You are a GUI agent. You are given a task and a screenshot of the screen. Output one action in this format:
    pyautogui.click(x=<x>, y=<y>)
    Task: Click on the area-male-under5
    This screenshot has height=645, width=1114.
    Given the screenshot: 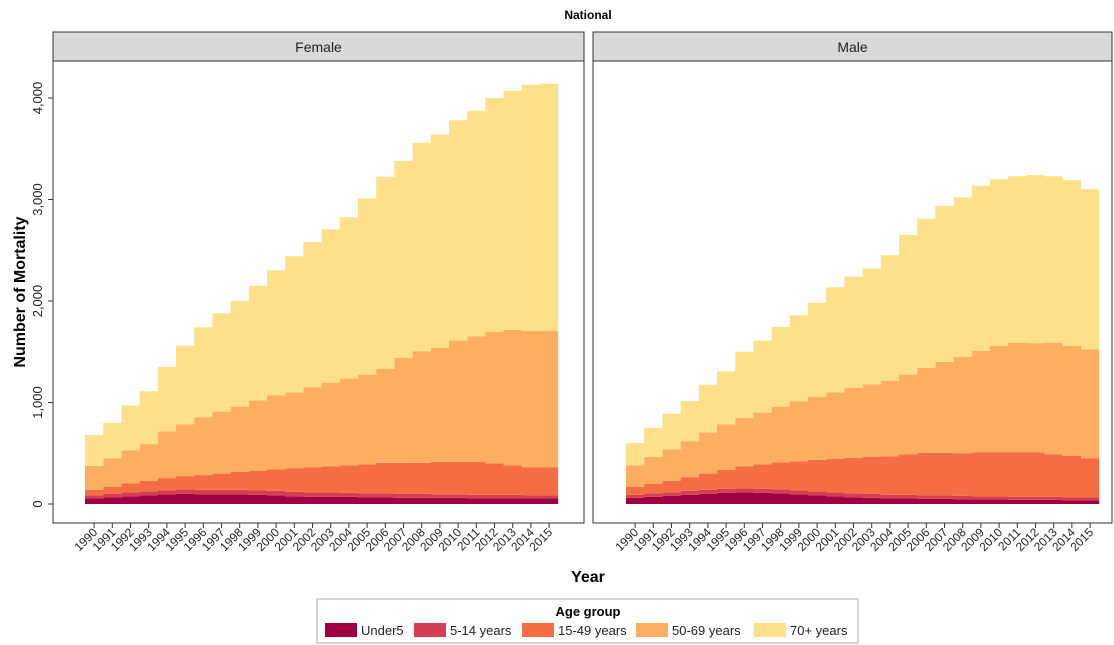 What is the action you would take?
    pyautogui.click(x=863, y=498)
    